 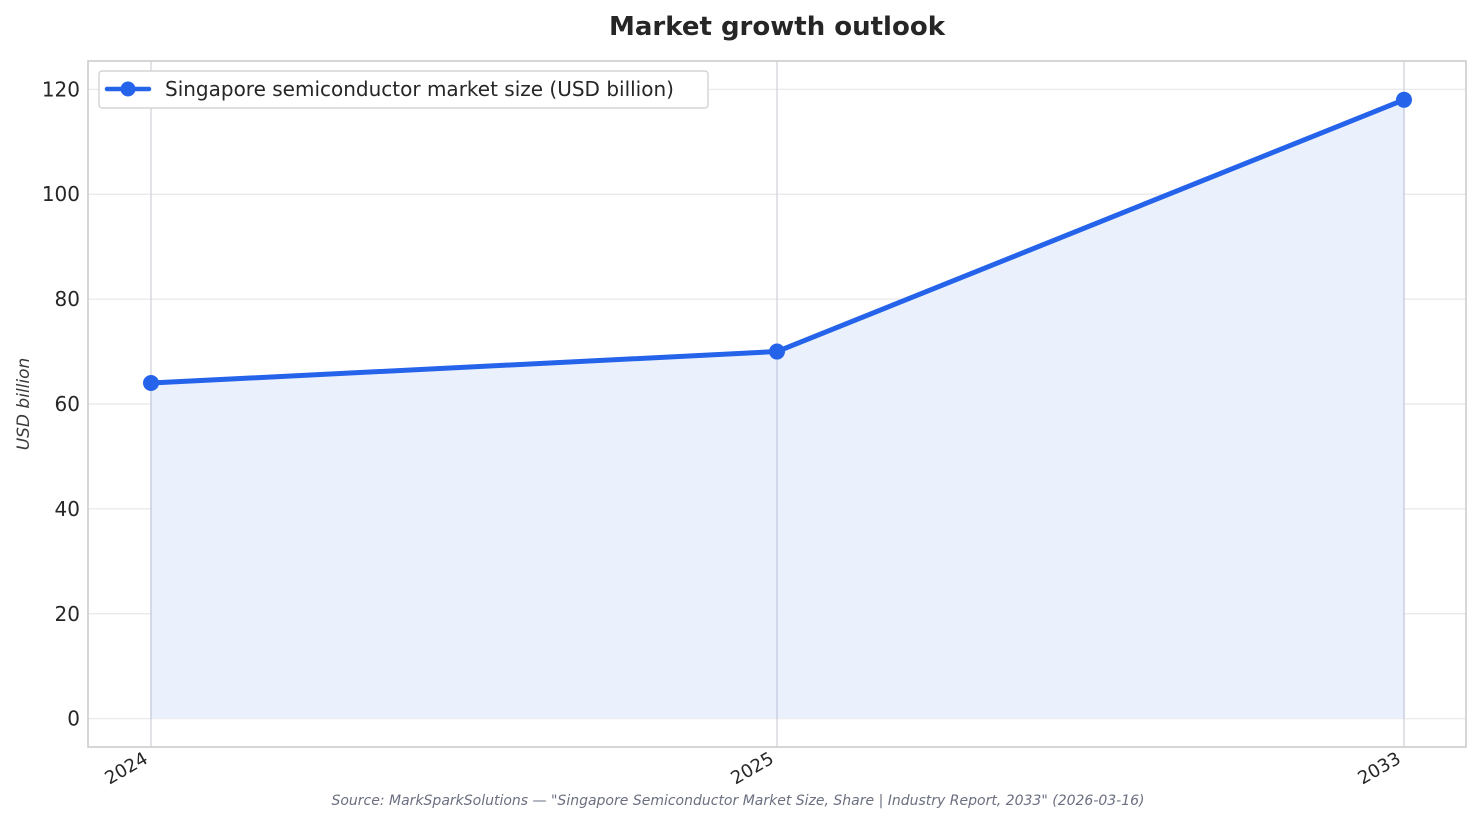 I want to click on legend-box, so click(x=403, y=89).